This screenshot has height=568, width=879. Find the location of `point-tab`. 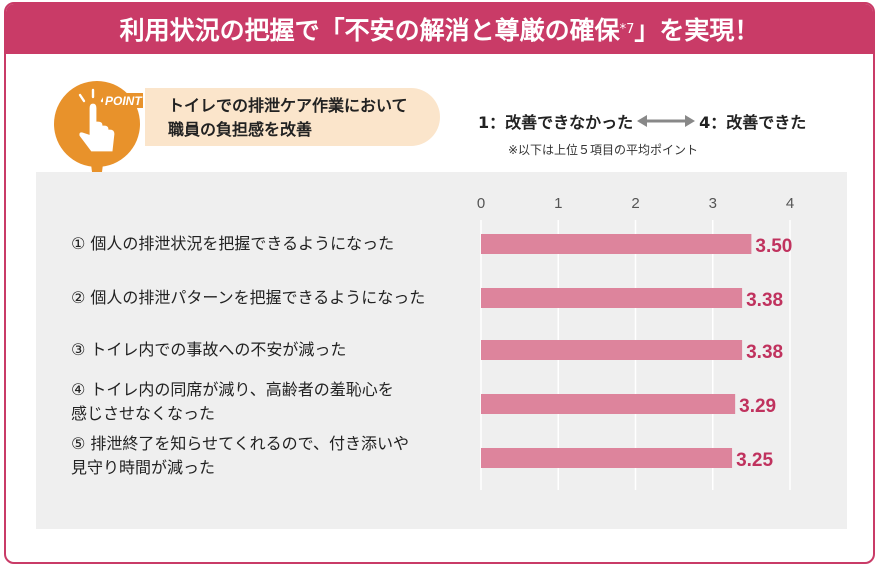

point-tab is located at coordinates (292, 117).